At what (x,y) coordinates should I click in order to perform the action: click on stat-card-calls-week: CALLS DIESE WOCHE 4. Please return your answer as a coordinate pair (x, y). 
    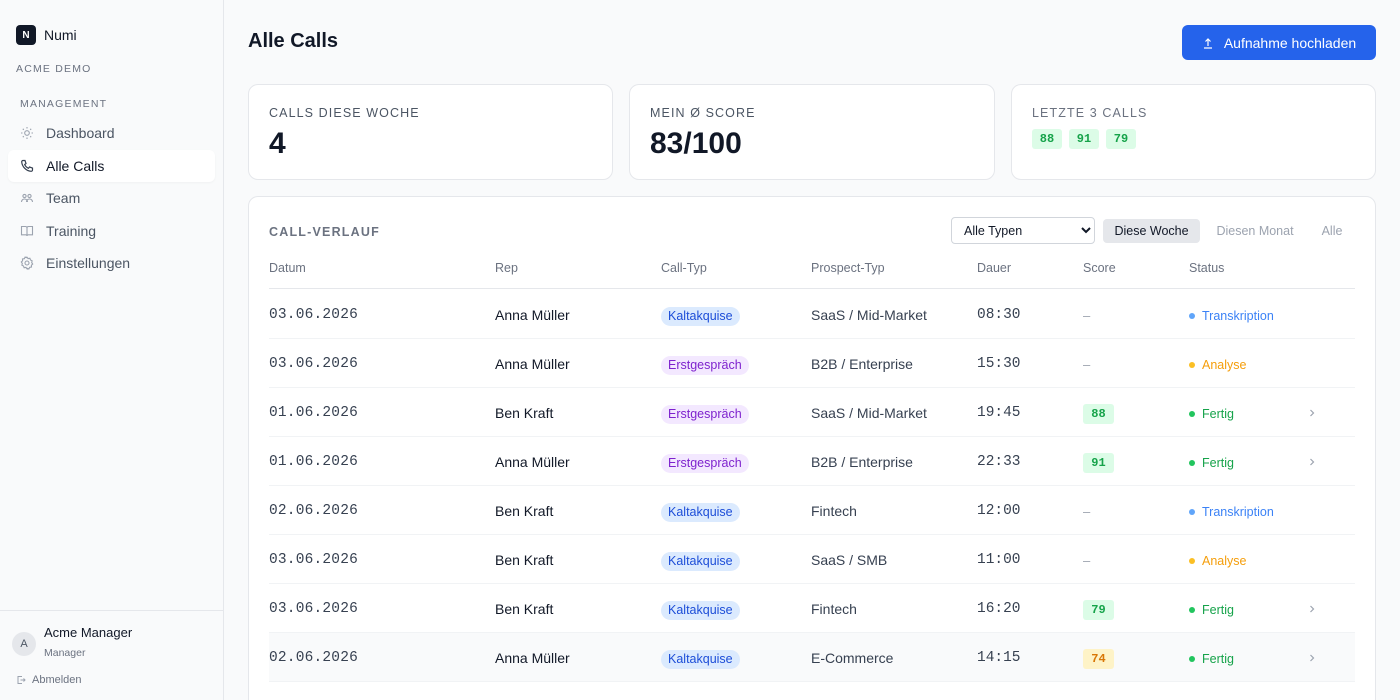
    Looking at the image, I should click on (430, 132).